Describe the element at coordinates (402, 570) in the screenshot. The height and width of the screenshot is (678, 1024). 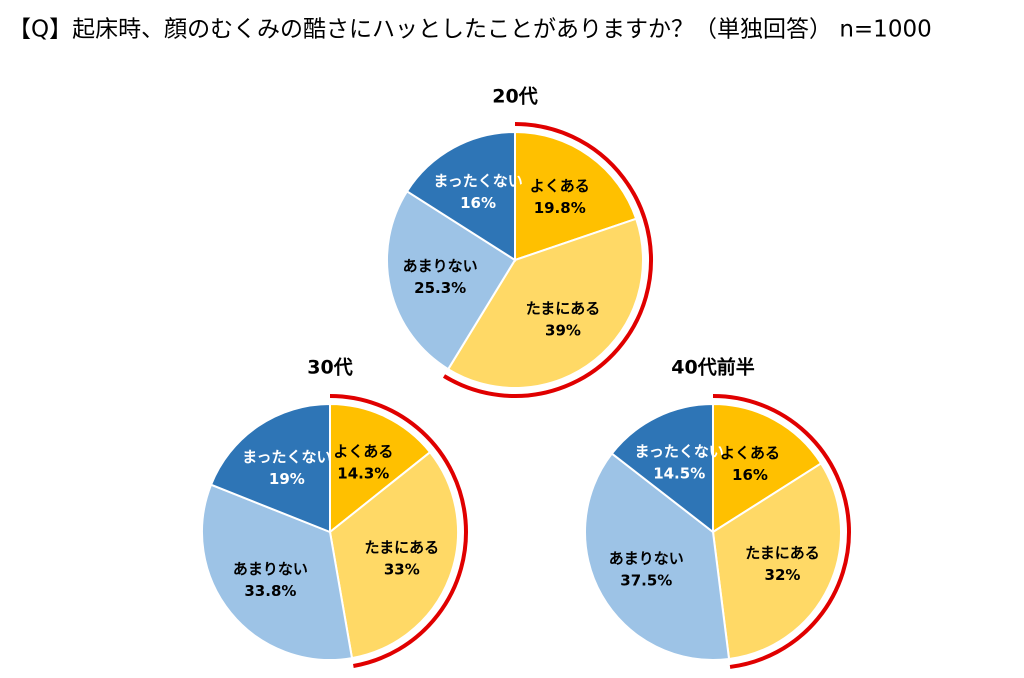
I see `slice-value-label: 33%` at that location.